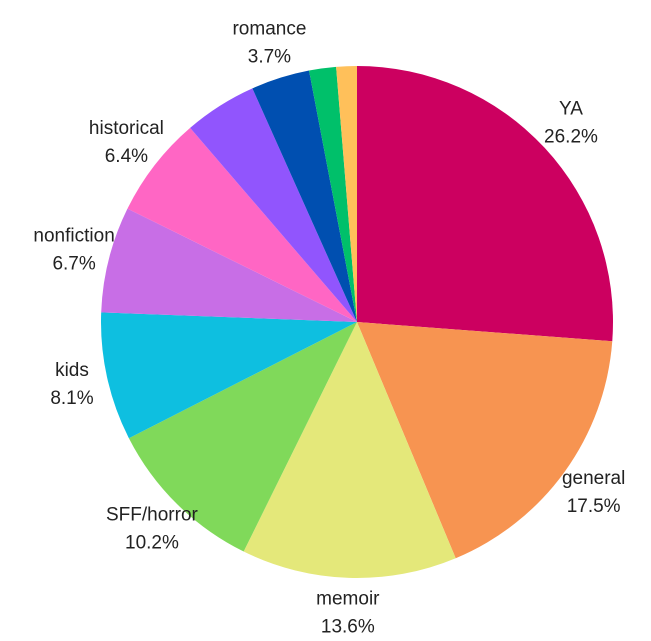  What do you see at coordinates (73, 263) in the screenshot?
I see `slice-value-label: 6.7%` at bounding box center [73, 263].